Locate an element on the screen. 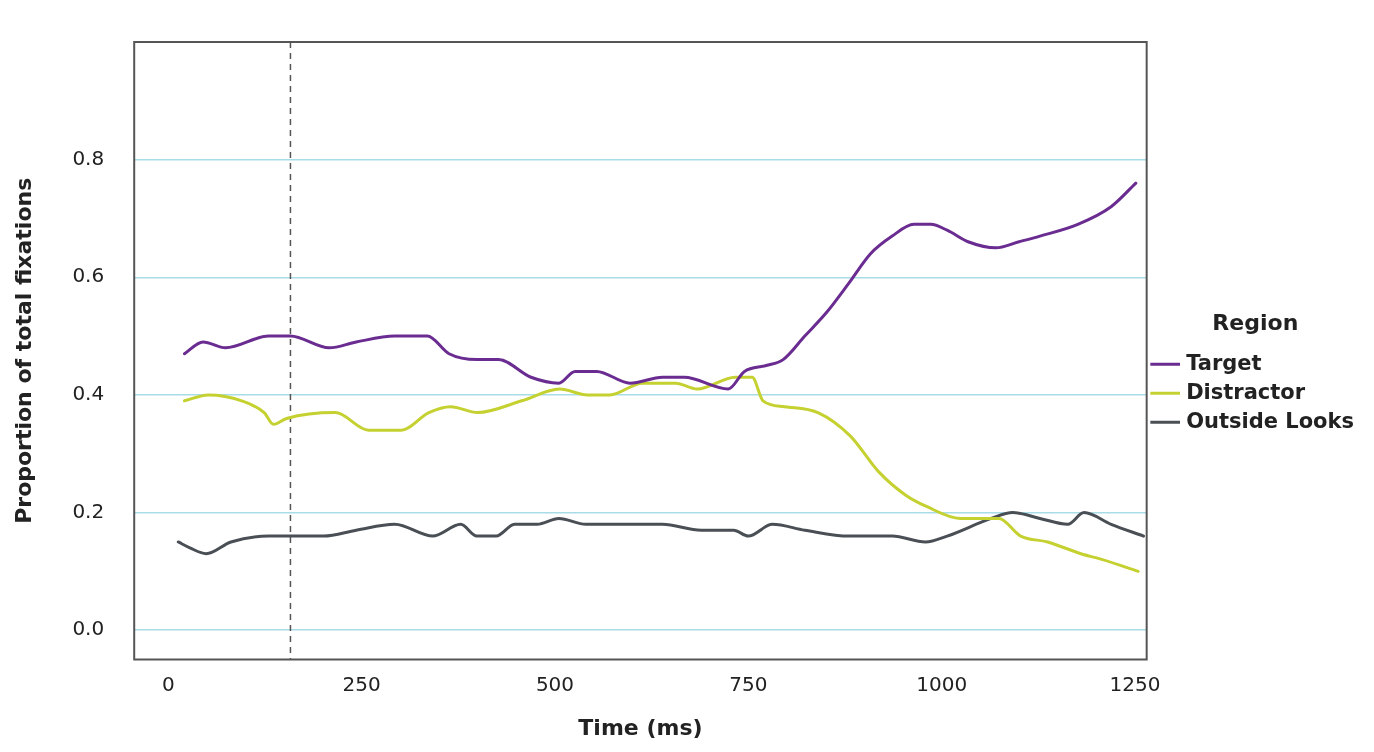 The height and width of the screenshot is (752, 1374). legend-label: Outside Looks is located at coordinates (1270, 420).